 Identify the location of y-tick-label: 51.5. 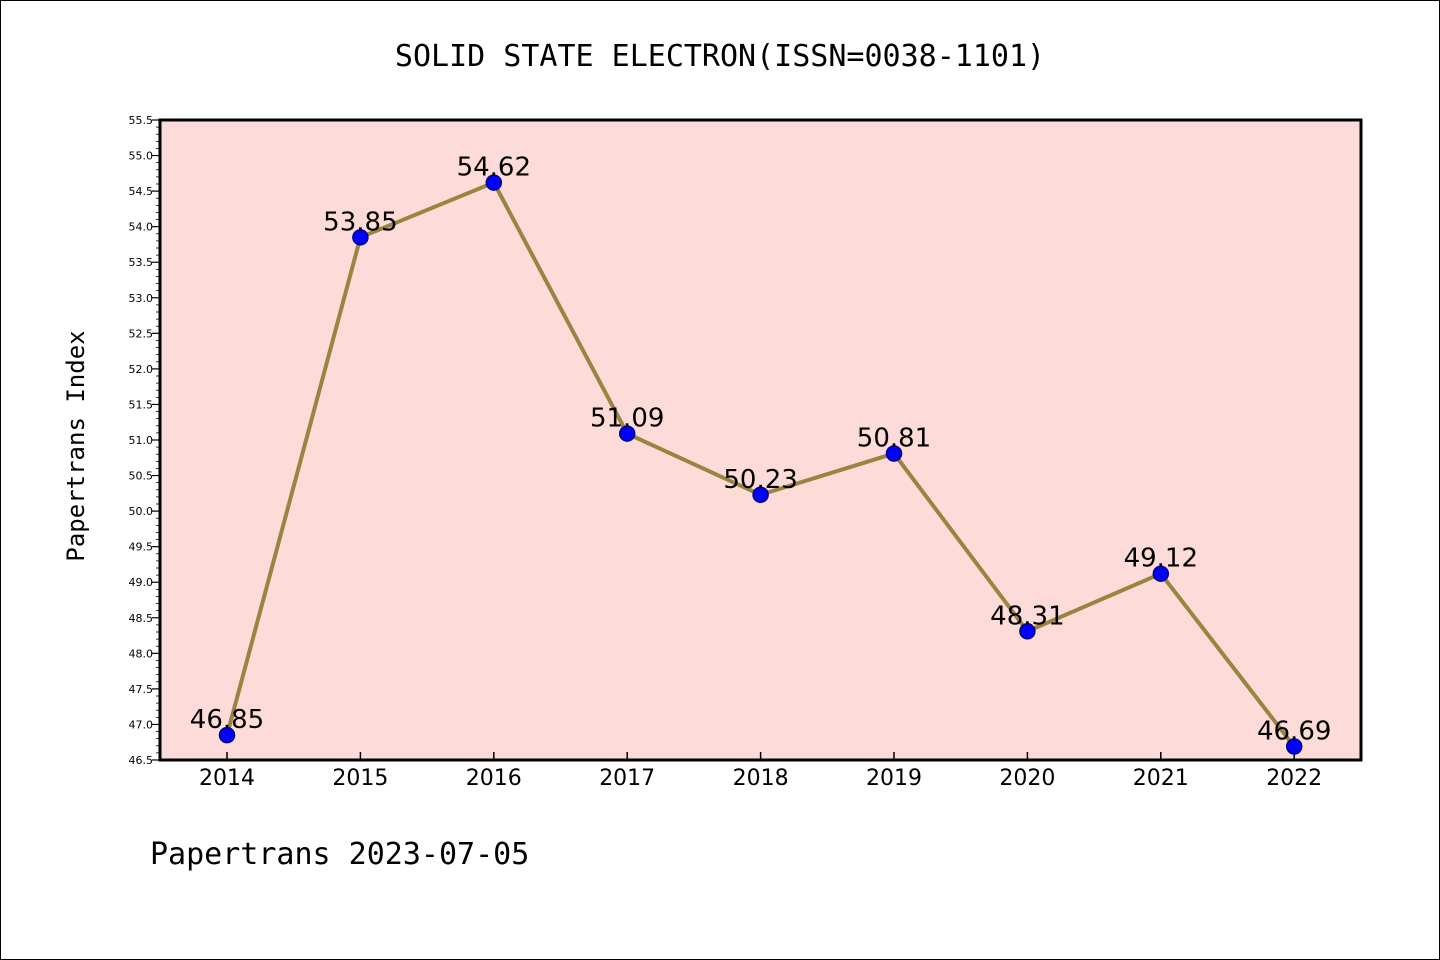
(141, 404).